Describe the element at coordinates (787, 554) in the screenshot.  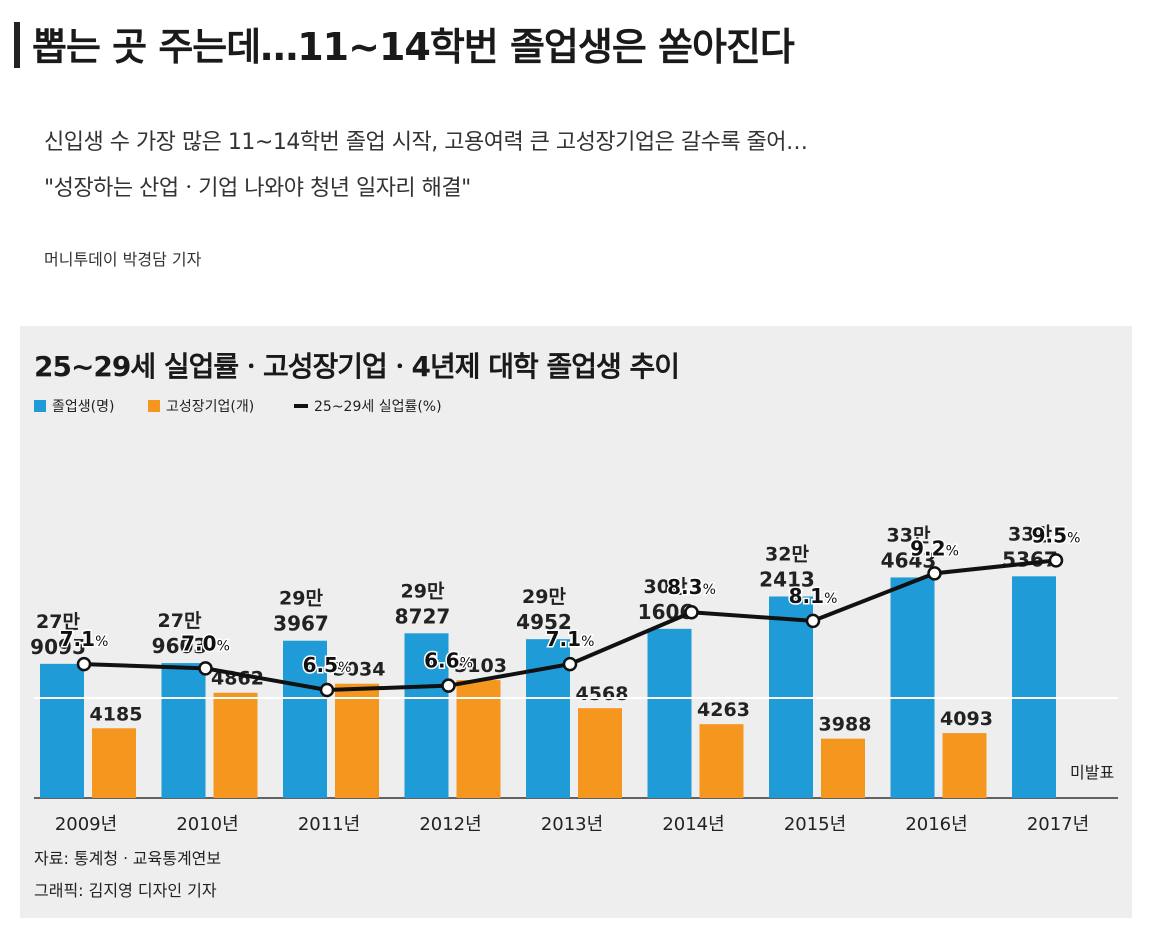
I see `data-label-graduates-top: 32만` at that location.